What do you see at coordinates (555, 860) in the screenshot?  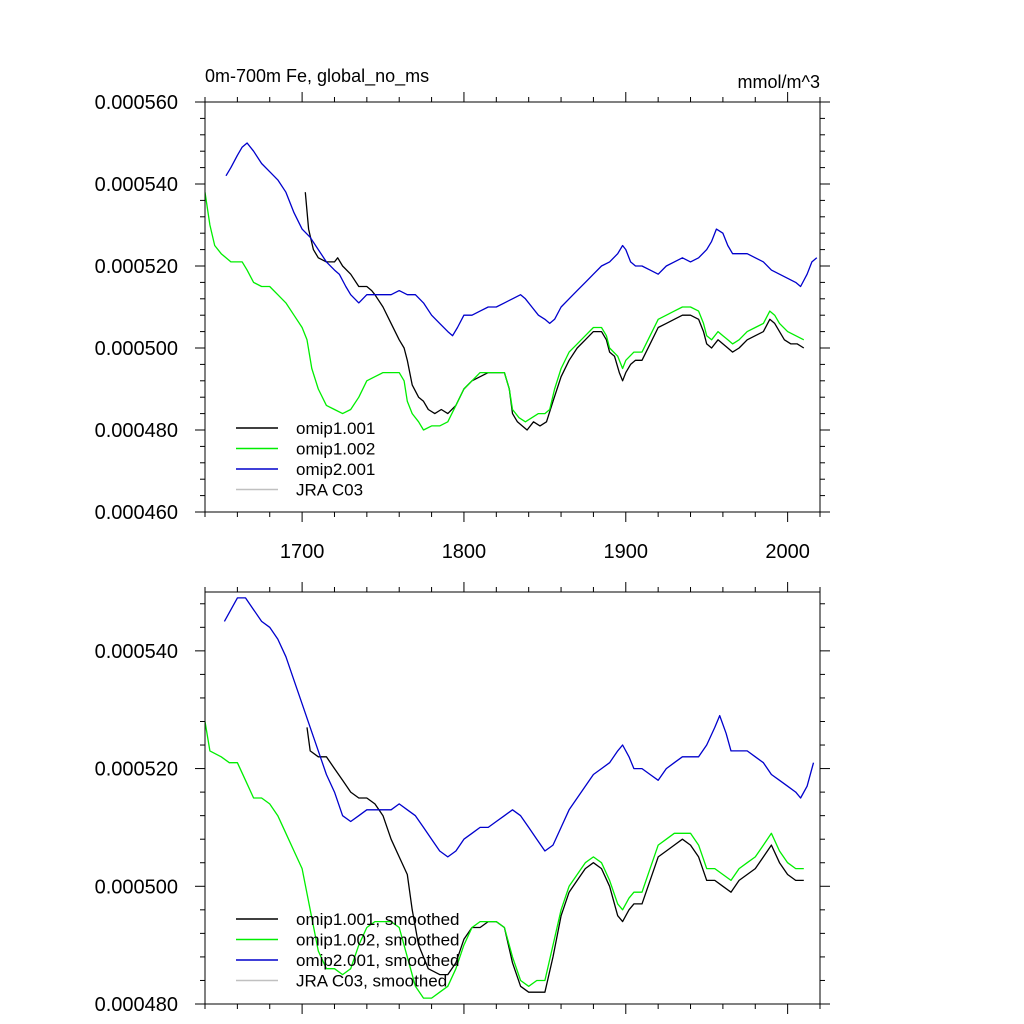 I see `series-line-omip1-001-smoothed` at bounding box center [555, 860].